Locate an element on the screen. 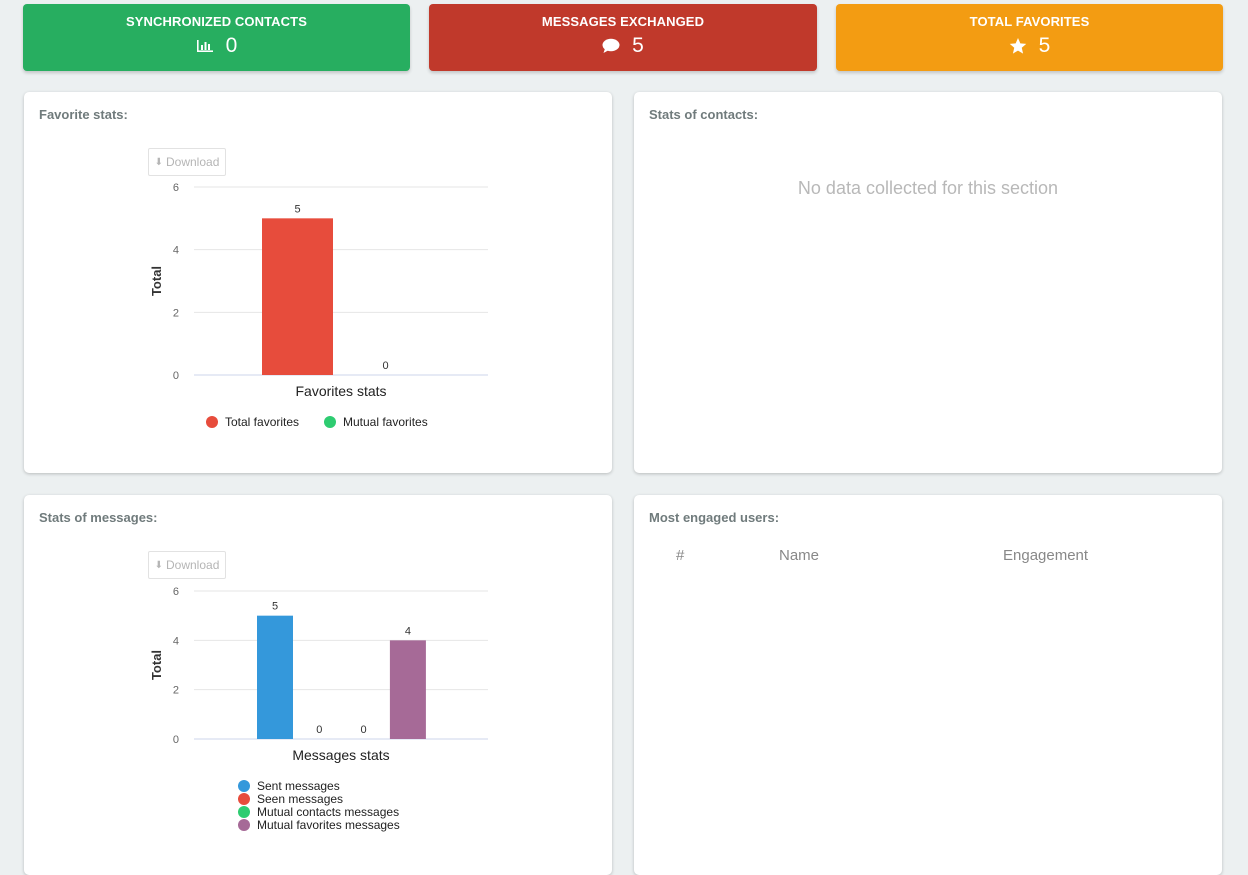 Image resolution: width=1248 pixels, height=875 pixels. bar-chart-icon is located at coordinates (205, 46).